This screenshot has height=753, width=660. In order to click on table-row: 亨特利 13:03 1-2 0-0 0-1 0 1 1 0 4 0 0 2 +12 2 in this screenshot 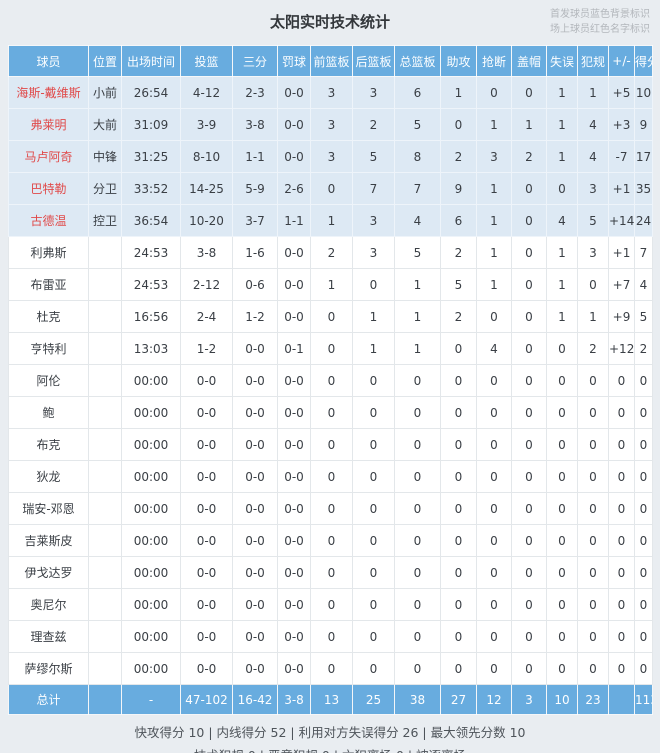, I will do `click(330, 348)`.